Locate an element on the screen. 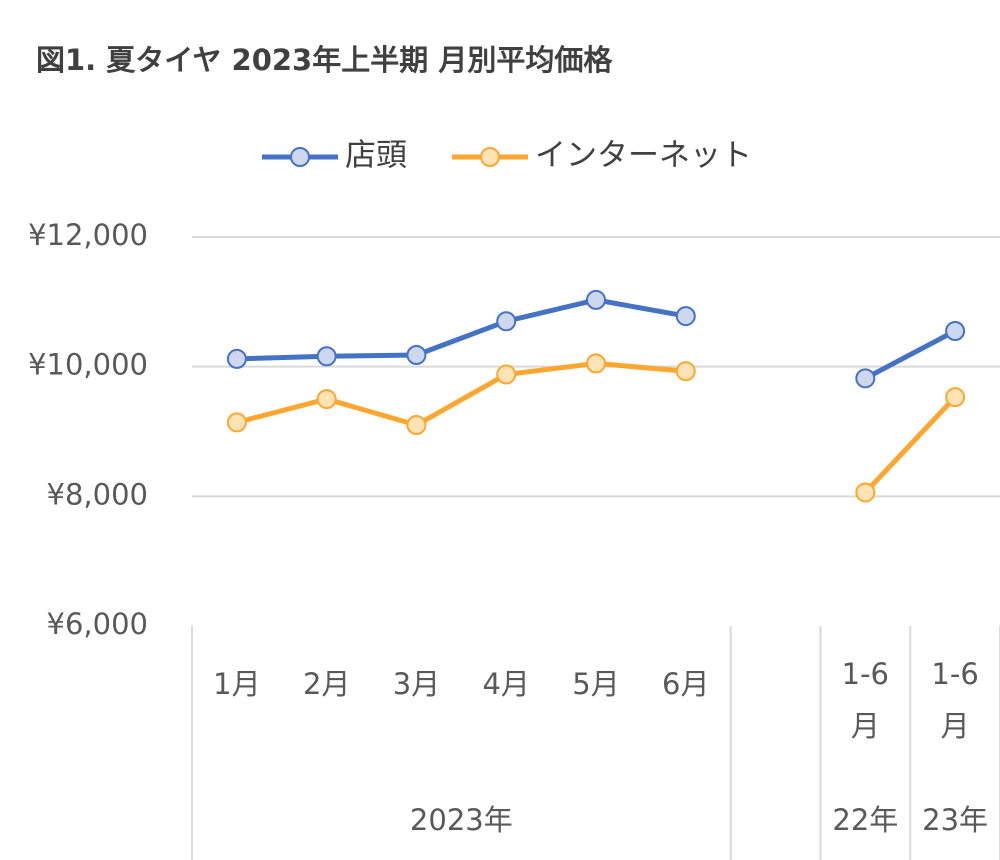 The height and width of the screenshot is (860, 1000). x-tick-label: 5月 is located at coordinates (595, 684).